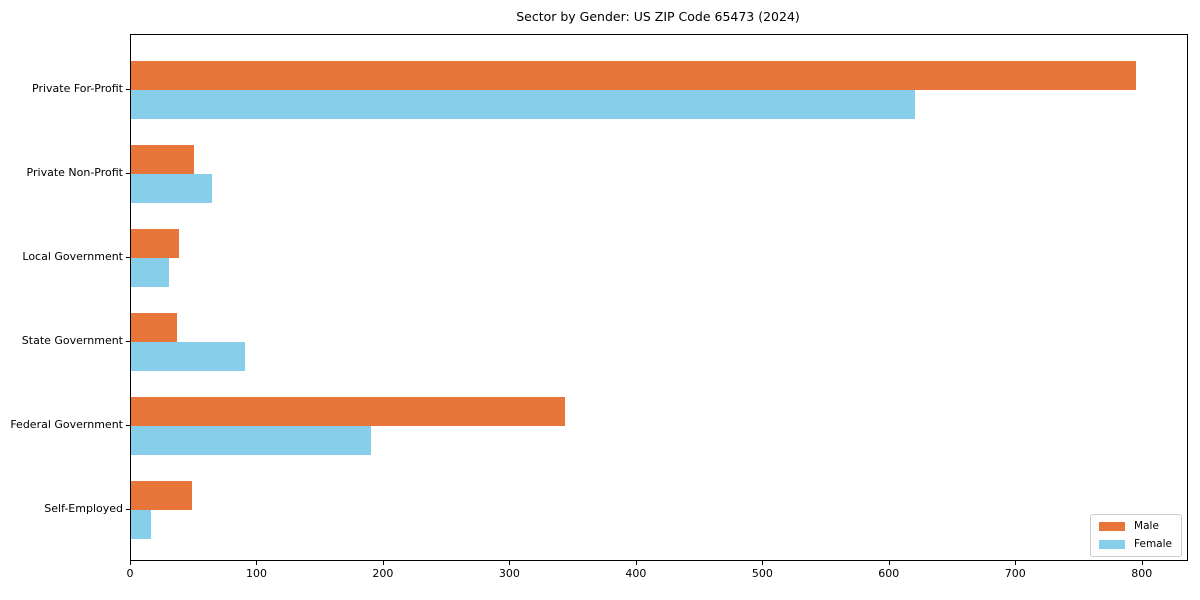 The width and height of the screenshot is (1200, 600). What do you see at coordinates (1136, 535) in the screenshot?
I see `legend: Male Female` at bounding box center [1136, 535].